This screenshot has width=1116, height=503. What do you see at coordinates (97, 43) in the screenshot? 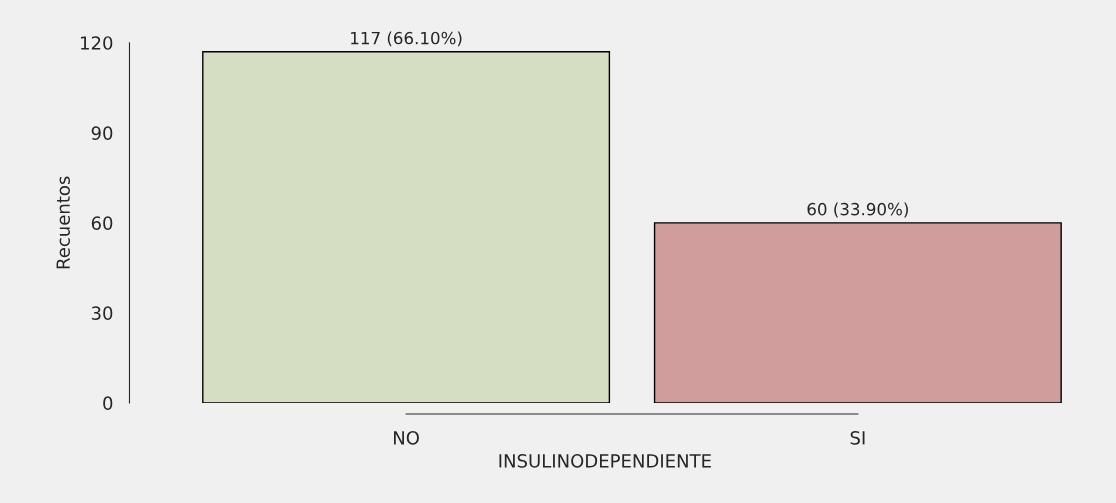
I see `y-tick-label: 120` at bounding box center [97, 43].